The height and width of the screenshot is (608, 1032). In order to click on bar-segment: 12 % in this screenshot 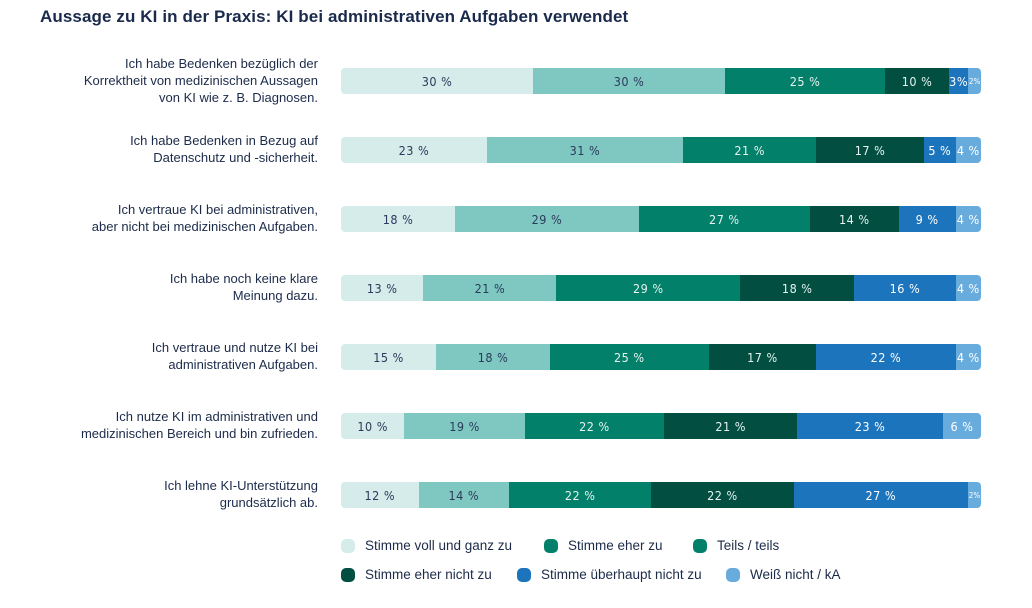, I will do `click(380, 495)`.